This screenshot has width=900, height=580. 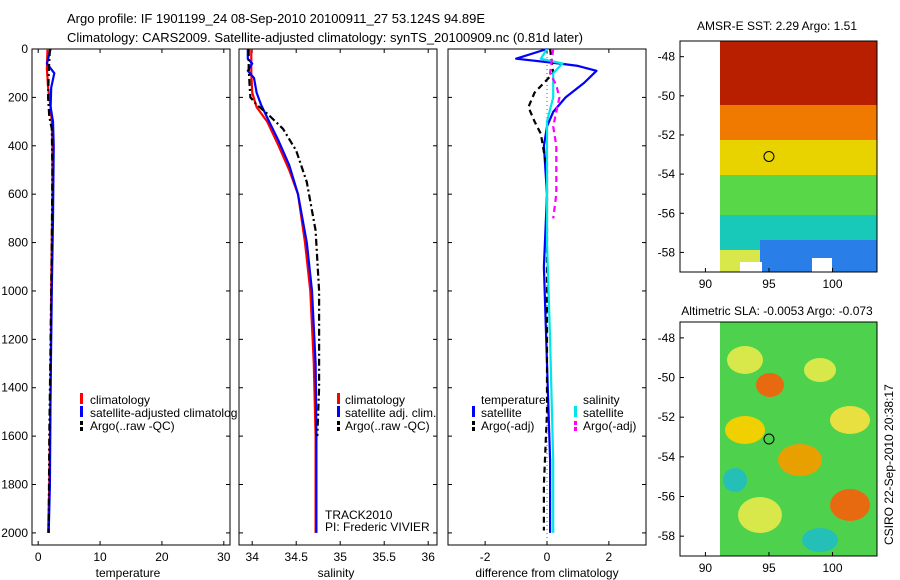 I want to click on sst-heatmap, so click(x=798, y=156).